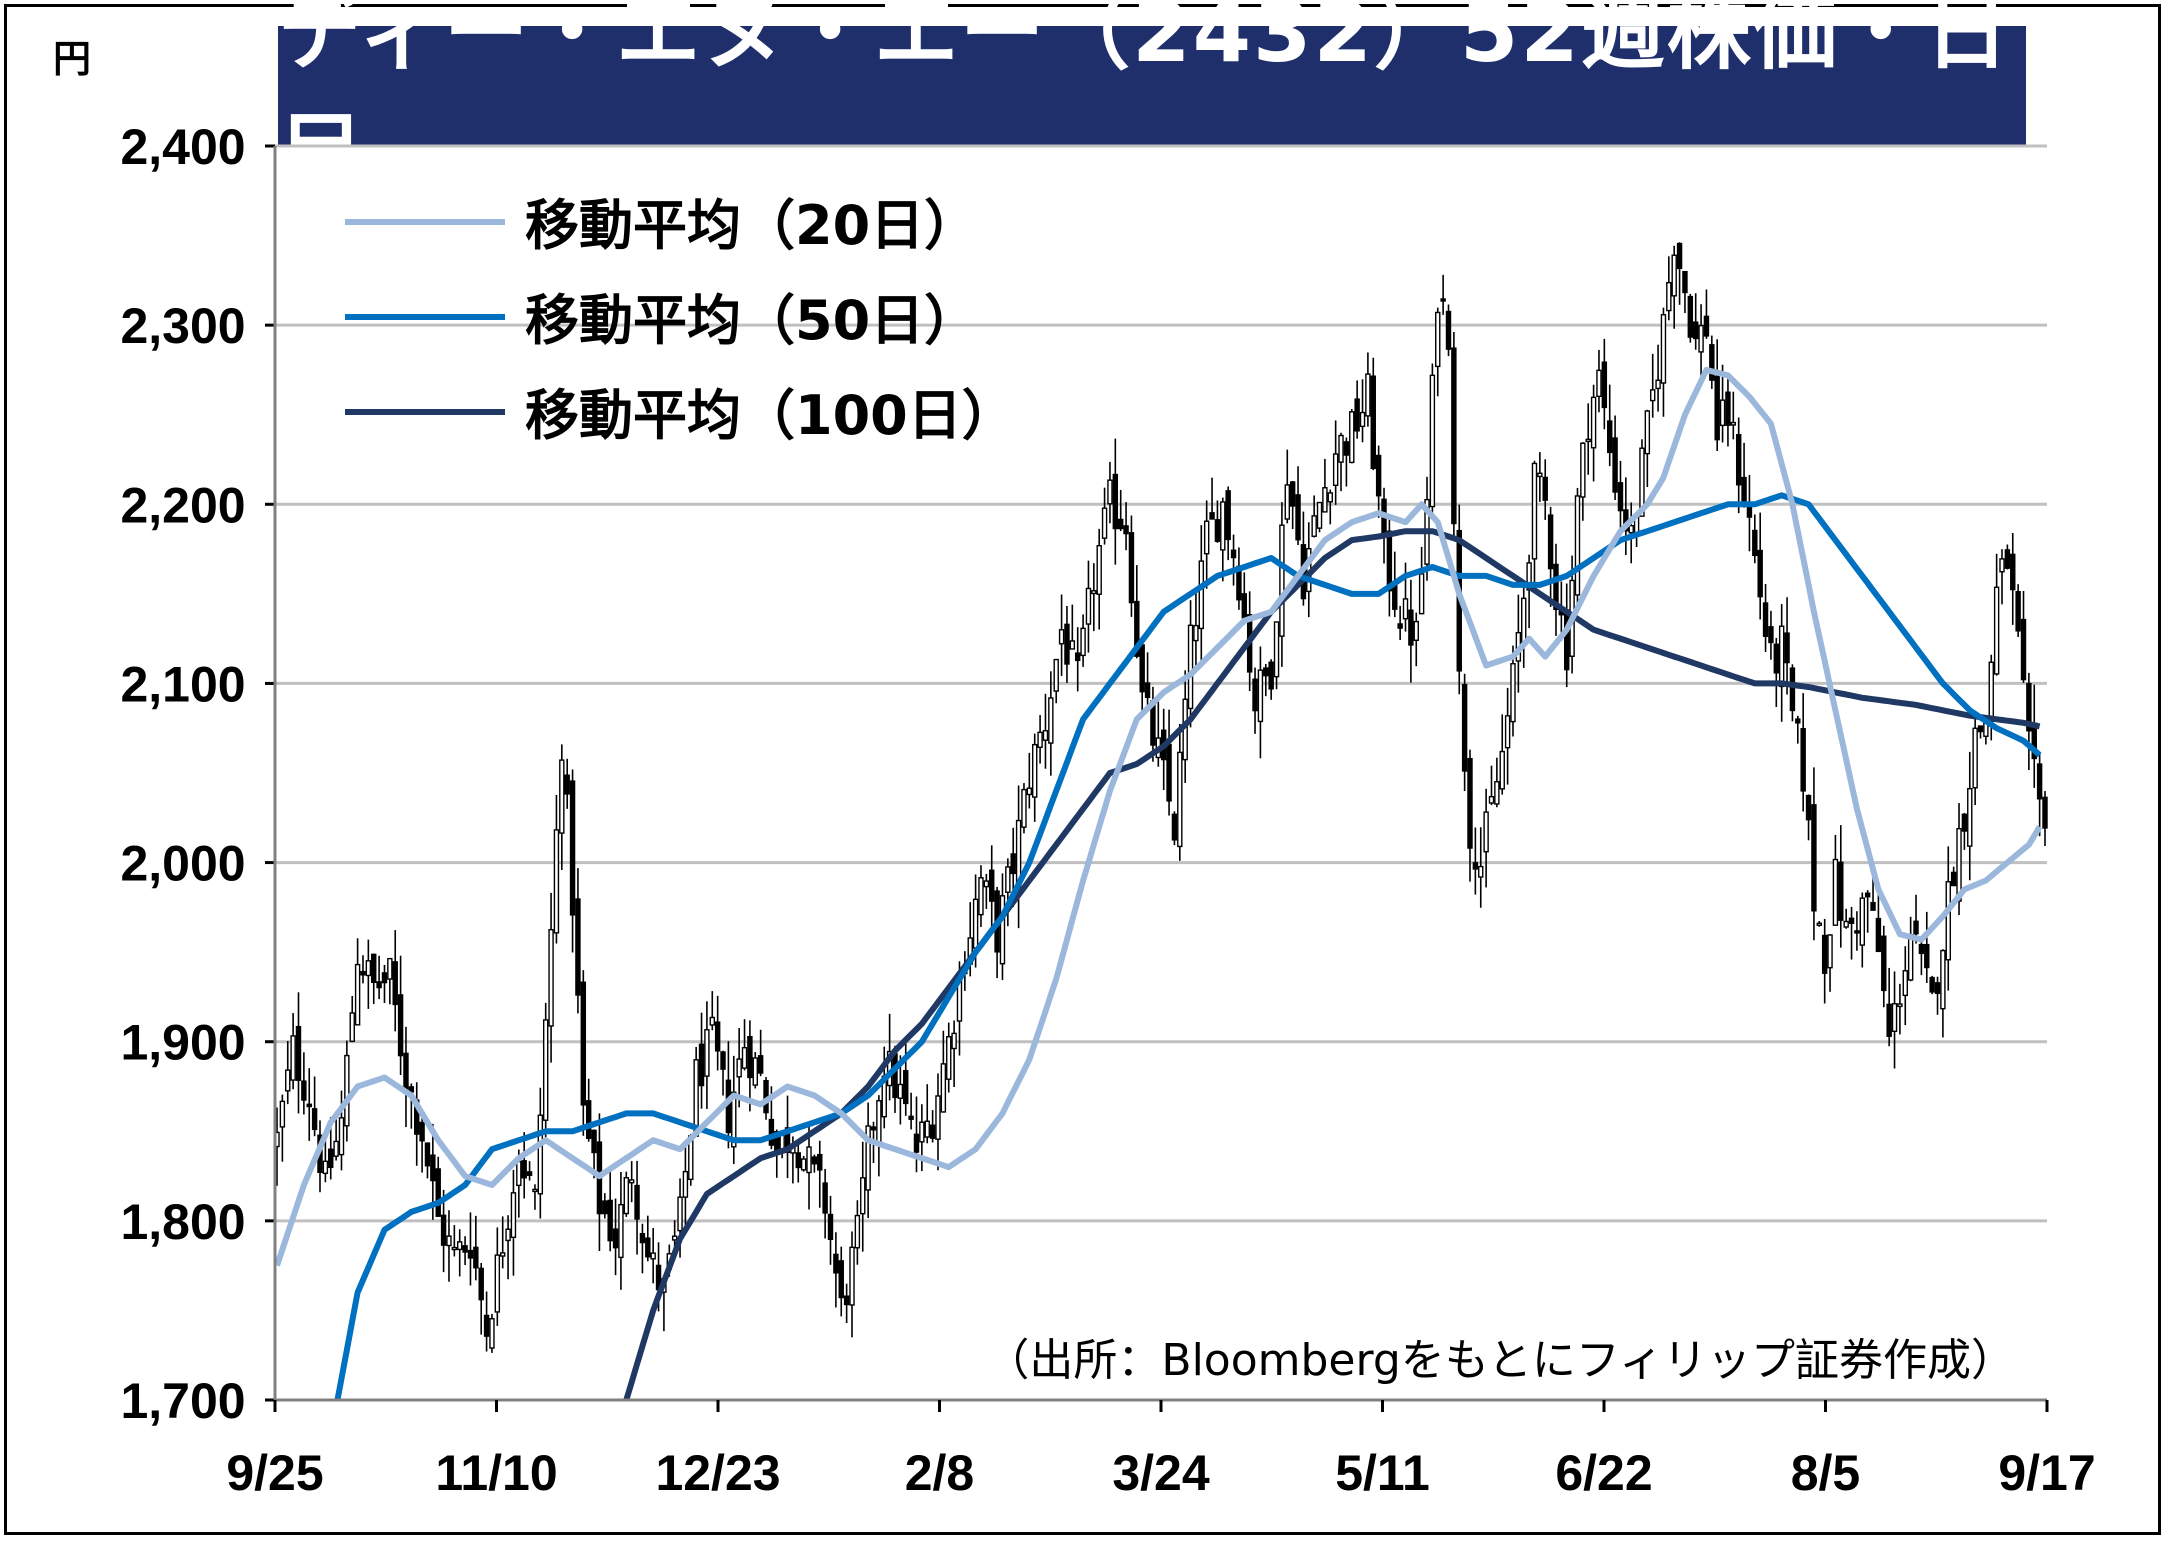 Image resolution: width=2167 pixels, height=1541 pixels. I want to click on x-tick-label: 2/8, so click(940, 1473).